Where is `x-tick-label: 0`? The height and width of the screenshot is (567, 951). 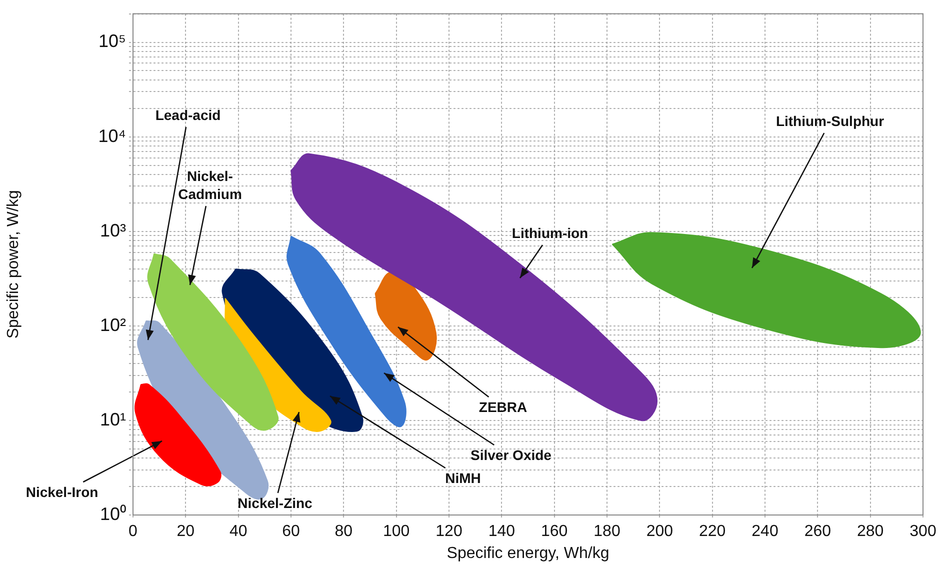
x-tick-label: 0 is located at coordinates (133, 531).